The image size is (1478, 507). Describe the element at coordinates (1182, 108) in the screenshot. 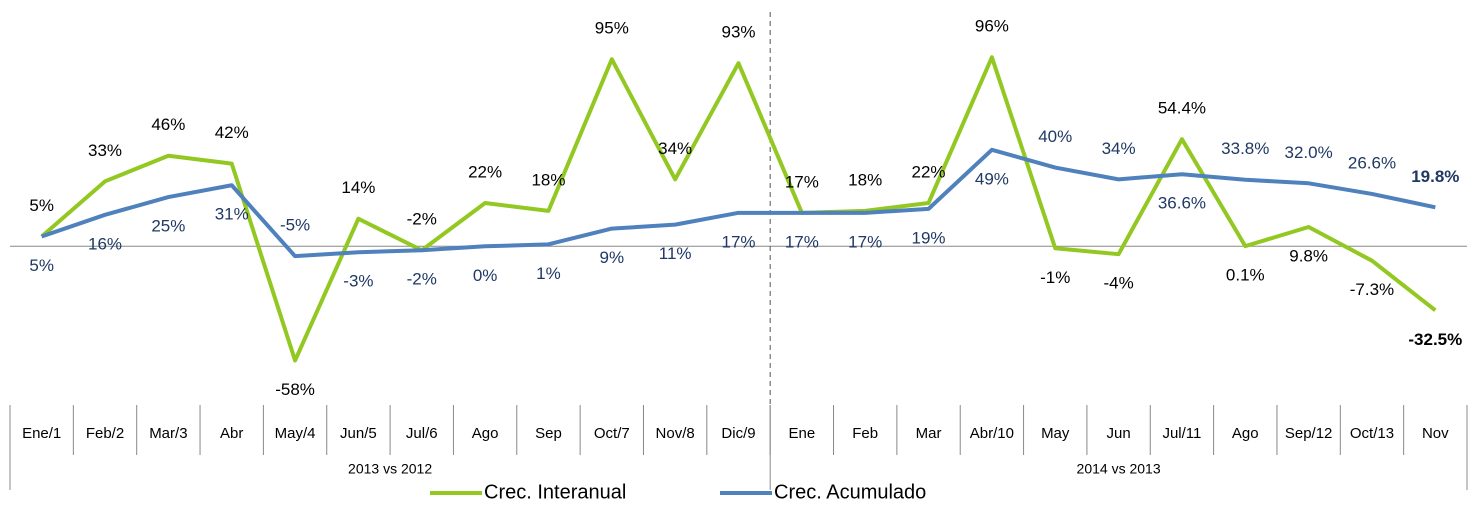

I see `data-label: 54.4%` at that location.